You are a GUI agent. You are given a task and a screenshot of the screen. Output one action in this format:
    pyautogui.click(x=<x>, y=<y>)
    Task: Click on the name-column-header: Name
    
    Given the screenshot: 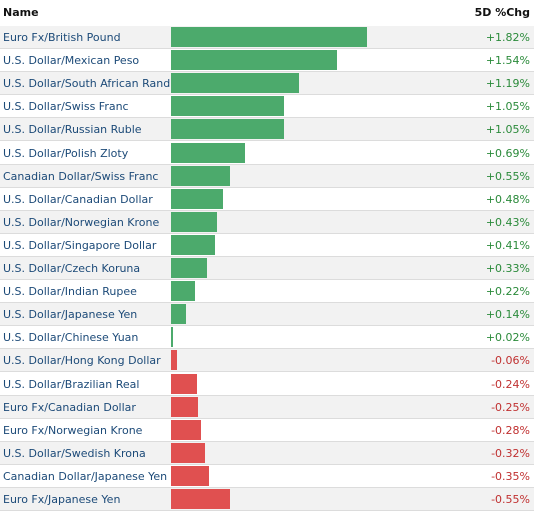 What is the action you would take?
    pyautogui.click(x=21, y=12)
    